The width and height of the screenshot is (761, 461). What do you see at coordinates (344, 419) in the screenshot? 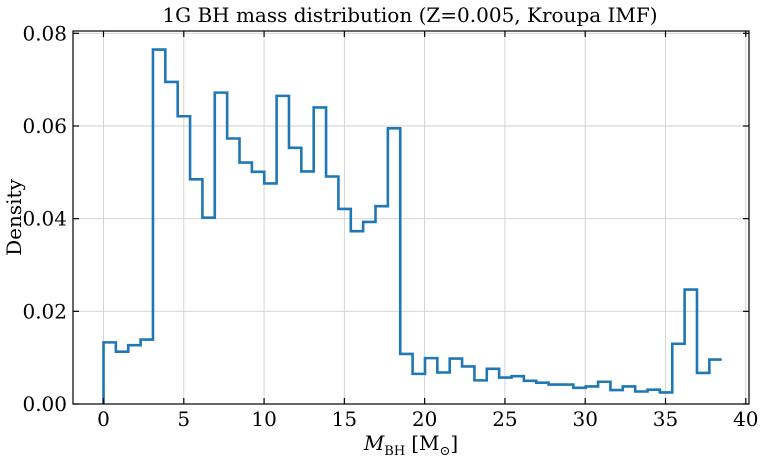
I see `x-tick-label: 15` at bounding box center [344, 419].